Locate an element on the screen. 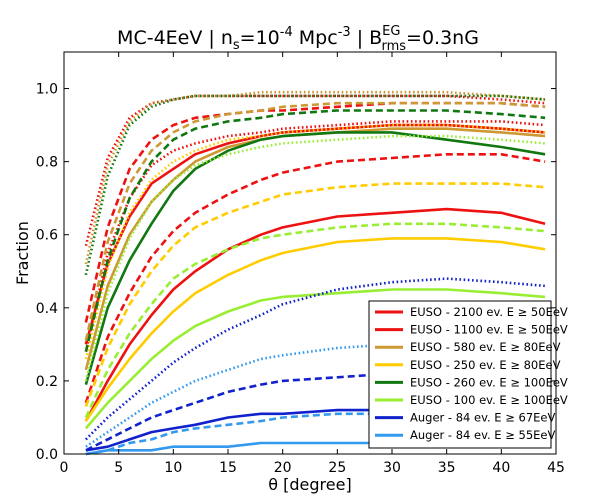 The height and width of the screenshot is (504, 598). x-tick-label: 45 is located at coordinates (556, 468).